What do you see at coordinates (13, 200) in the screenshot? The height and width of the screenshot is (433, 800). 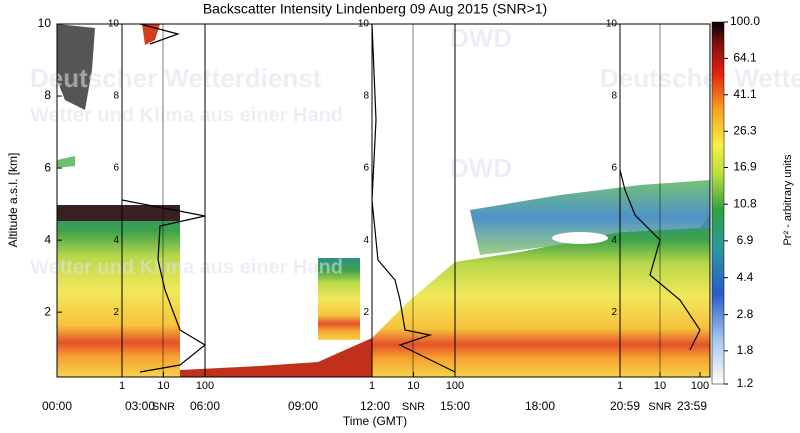 I see `y-axis-label: Altitude a.s.l. [km]` at bounding box center [13, 200].